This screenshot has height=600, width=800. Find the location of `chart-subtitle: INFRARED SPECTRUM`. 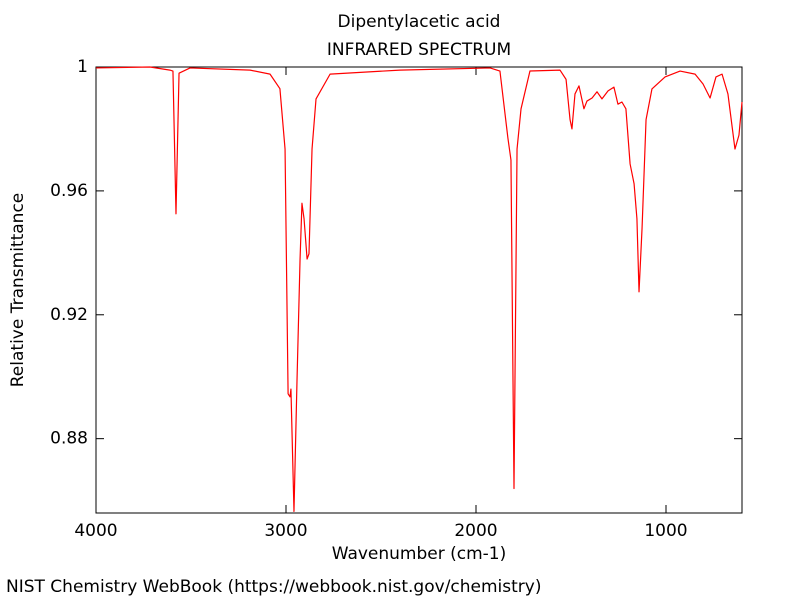

chart-subtitle: INFRARED SPECTRUM is located at coordinates (419, 50).